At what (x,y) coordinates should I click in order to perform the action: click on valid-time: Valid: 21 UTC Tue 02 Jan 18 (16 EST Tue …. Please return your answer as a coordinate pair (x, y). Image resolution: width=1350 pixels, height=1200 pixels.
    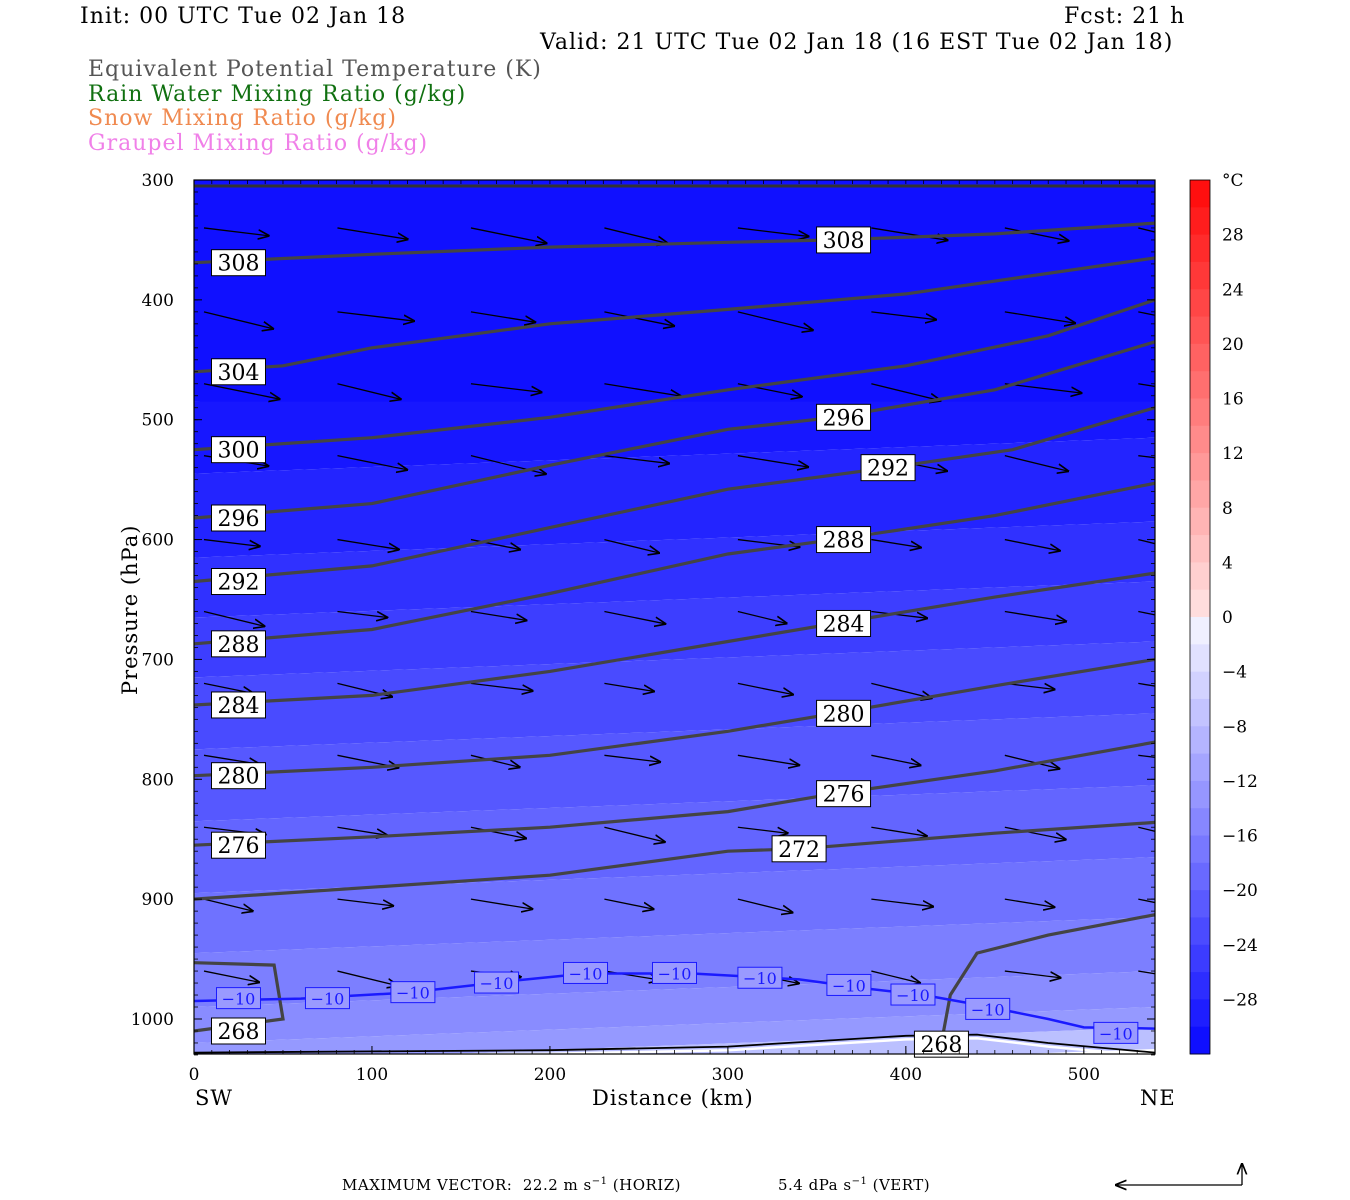
    Looking at the image, I should click on (857, 42).